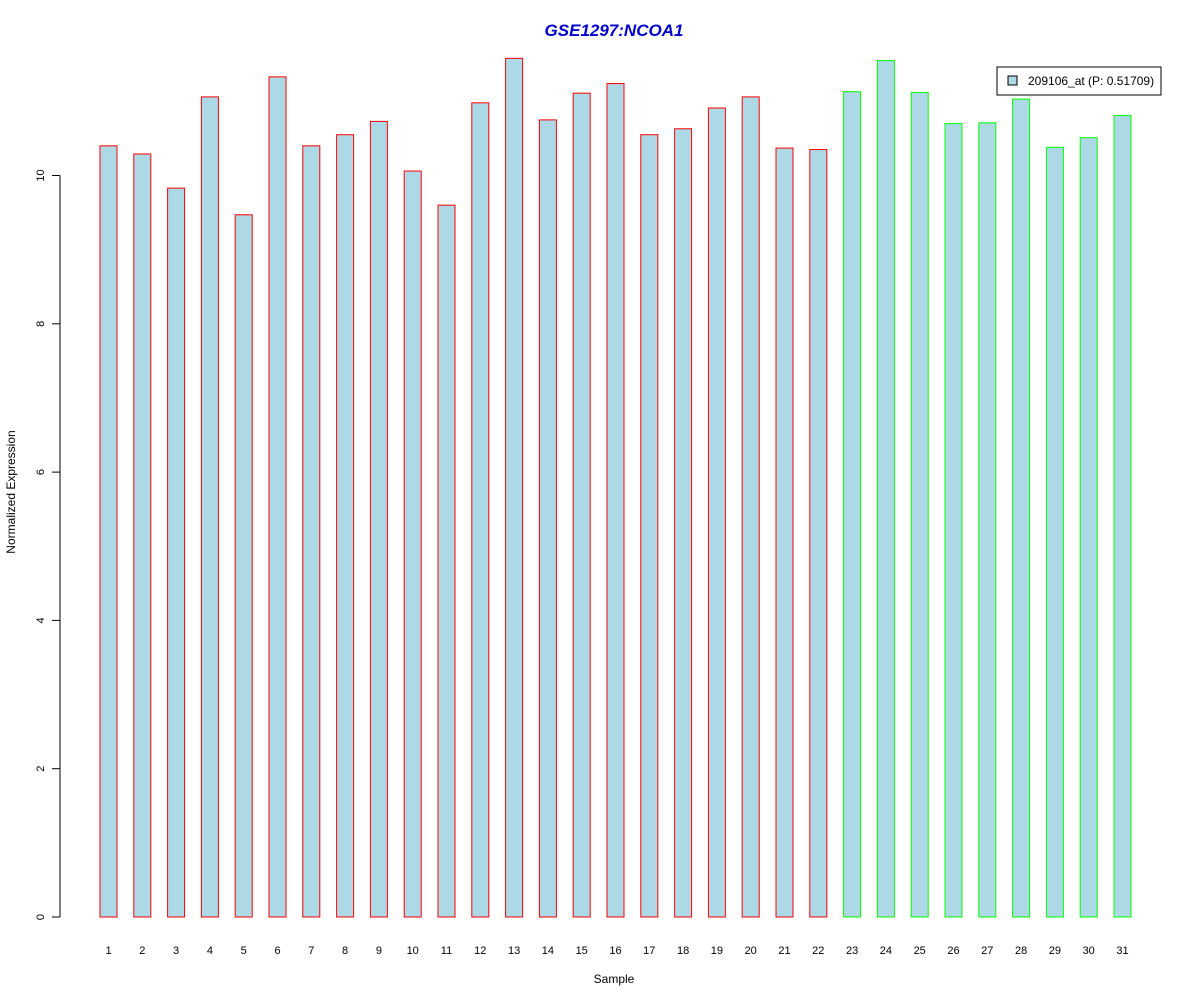 This screenshot has height=1000, width=1200. I want to click on x-tick-label: 17, so click(649, 951).